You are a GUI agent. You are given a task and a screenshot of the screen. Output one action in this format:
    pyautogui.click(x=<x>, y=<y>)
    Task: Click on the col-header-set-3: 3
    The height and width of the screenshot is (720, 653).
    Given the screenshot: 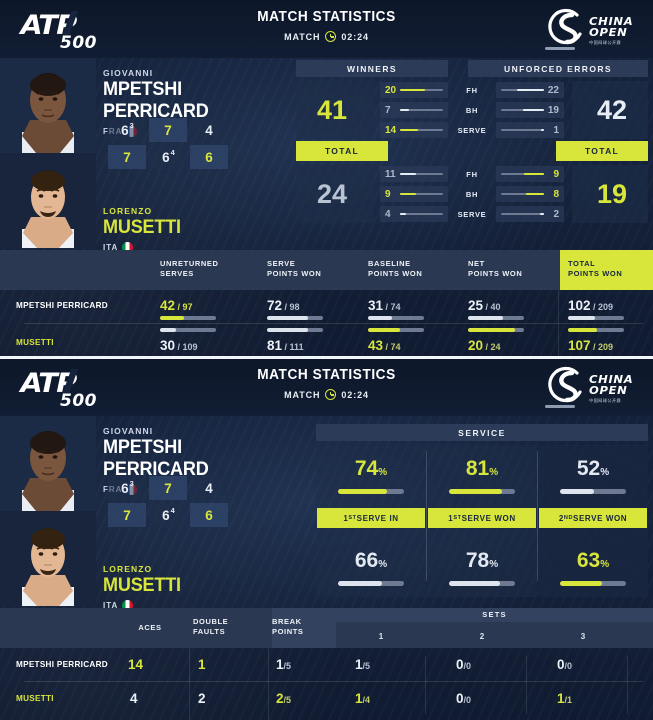 What is the action you would take?
    pyautogui.click(x=583, y=636)
    